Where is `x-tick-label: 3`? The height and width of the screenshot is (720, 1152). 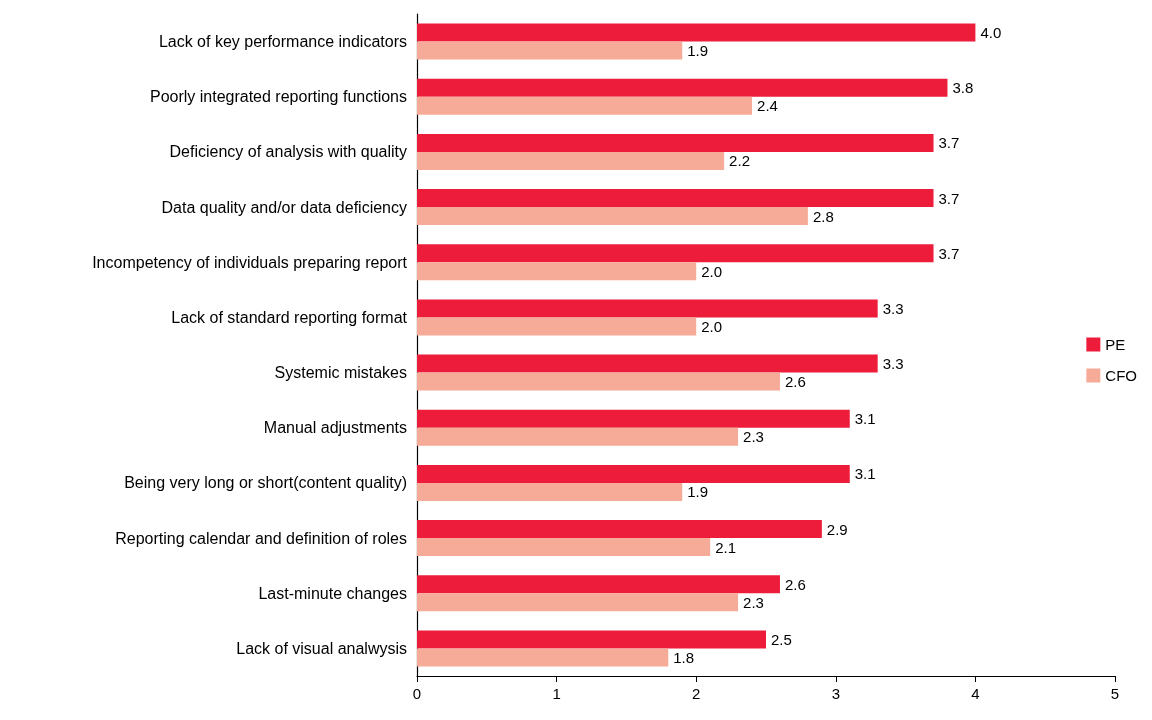 x-tick-label: 3 is located at coordinates (835, 693).